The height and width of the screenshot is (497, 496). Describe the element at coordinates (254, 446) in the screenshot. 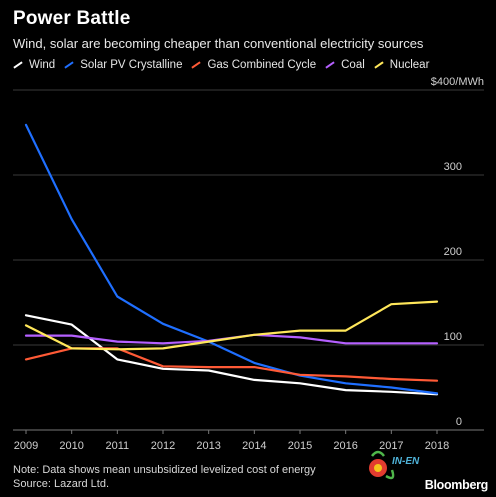

I see `x-tick-label: 2014` at that location.